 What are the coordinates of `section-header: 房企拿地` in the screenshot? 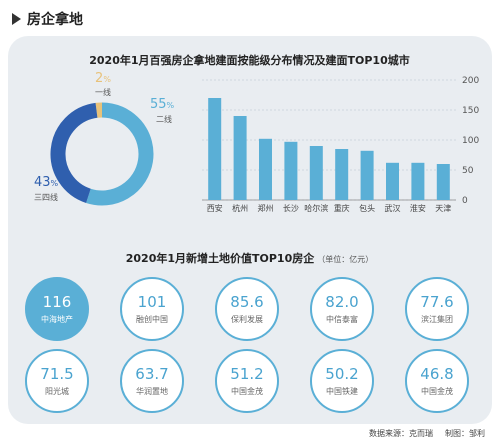 It's located at (47, 19).